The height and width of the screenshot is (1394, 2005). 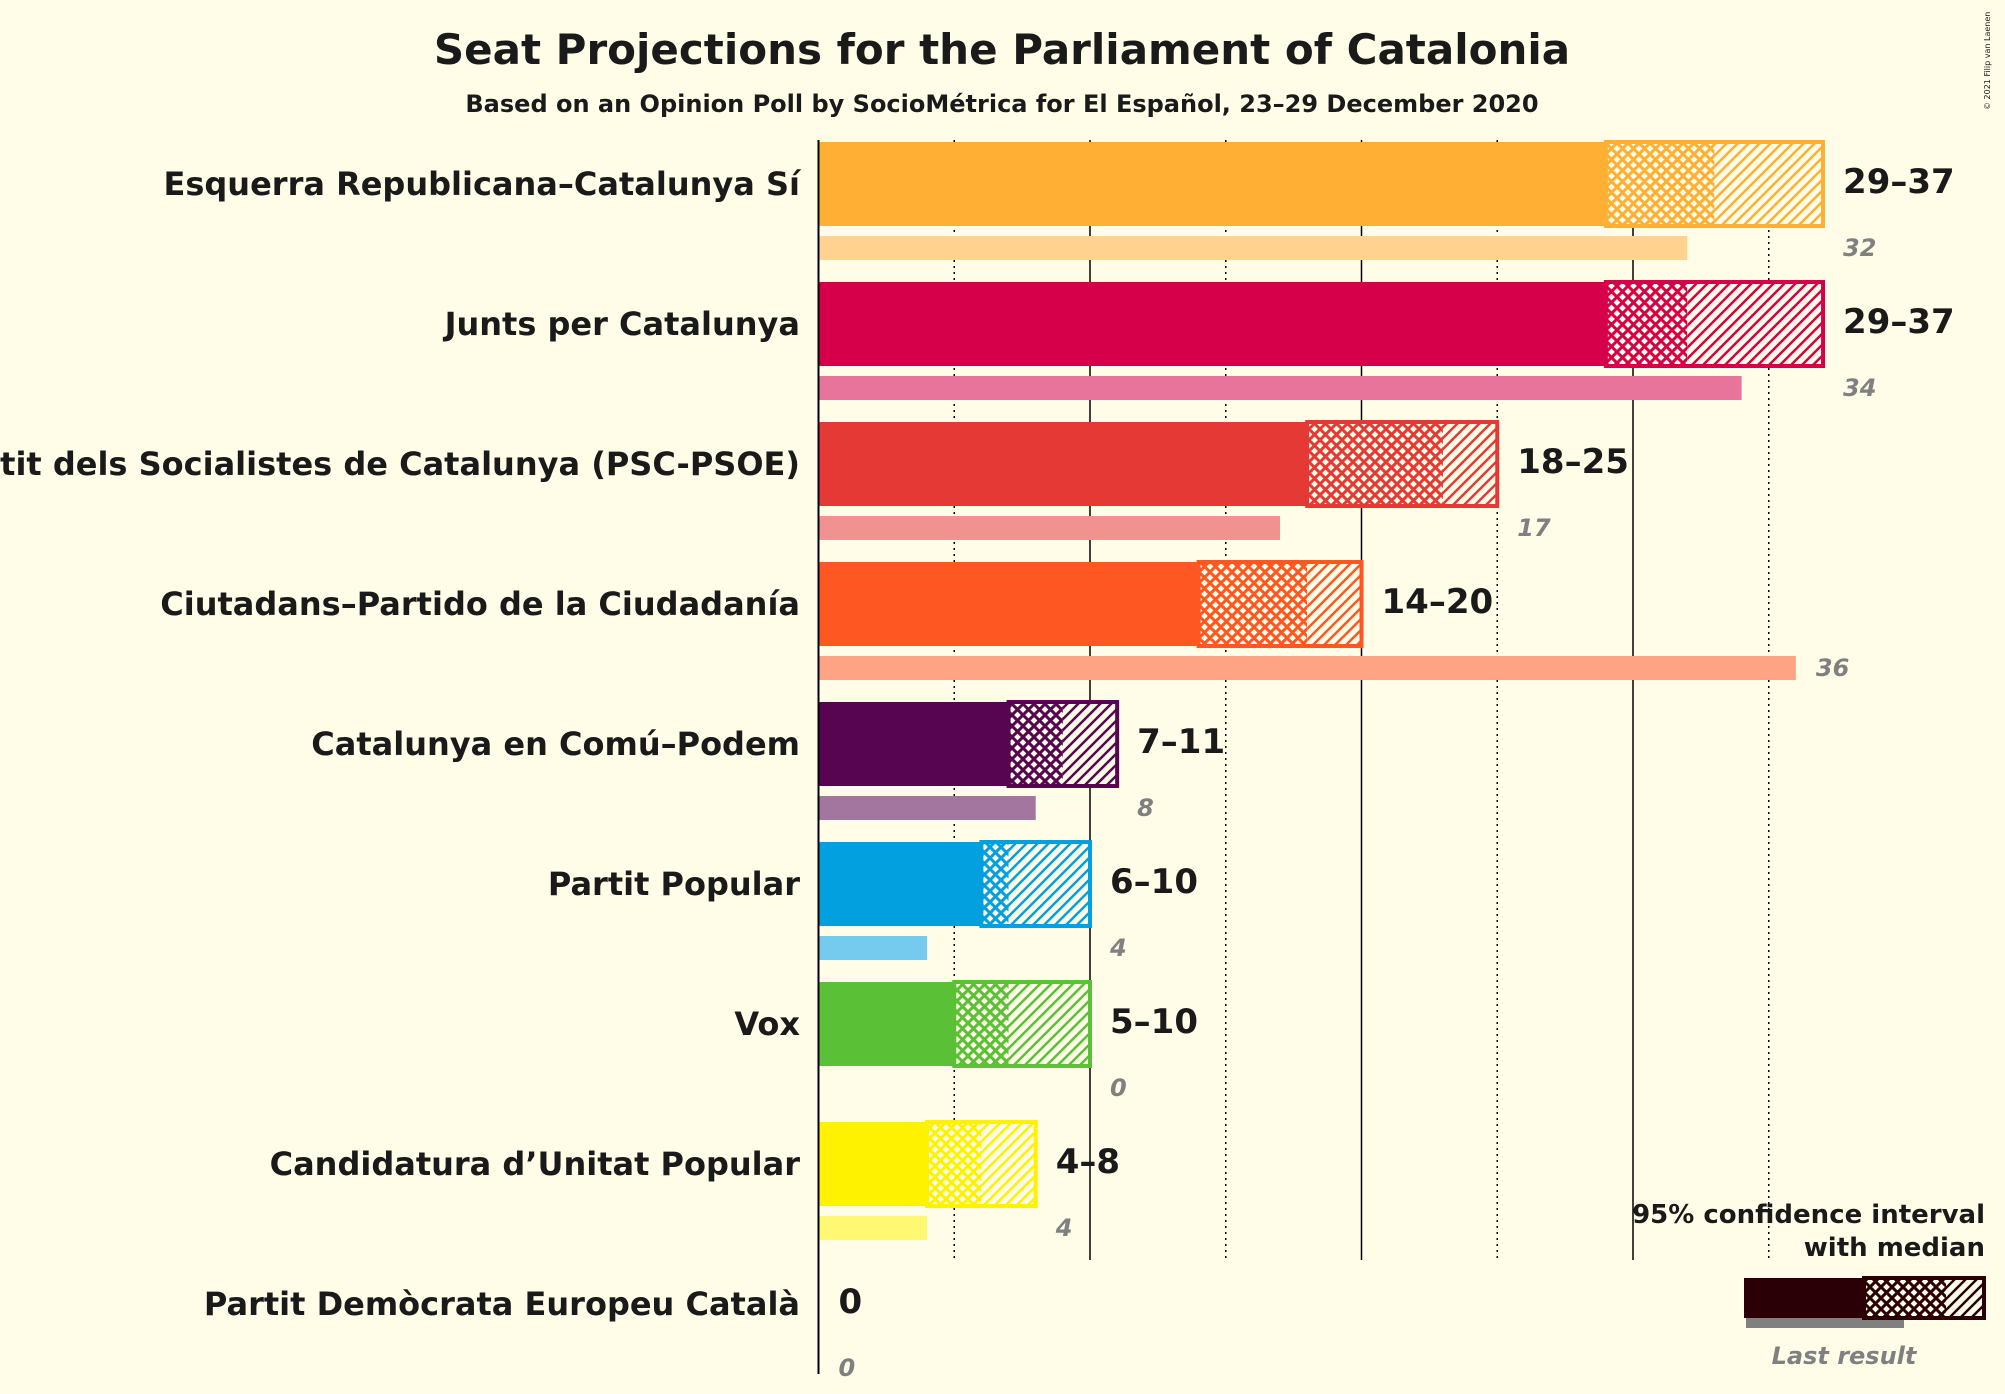 What do you see at coordinates (1832, 668) in the screenshot?
I see `last-result-label: 36` at bounding box center [1832, 668].